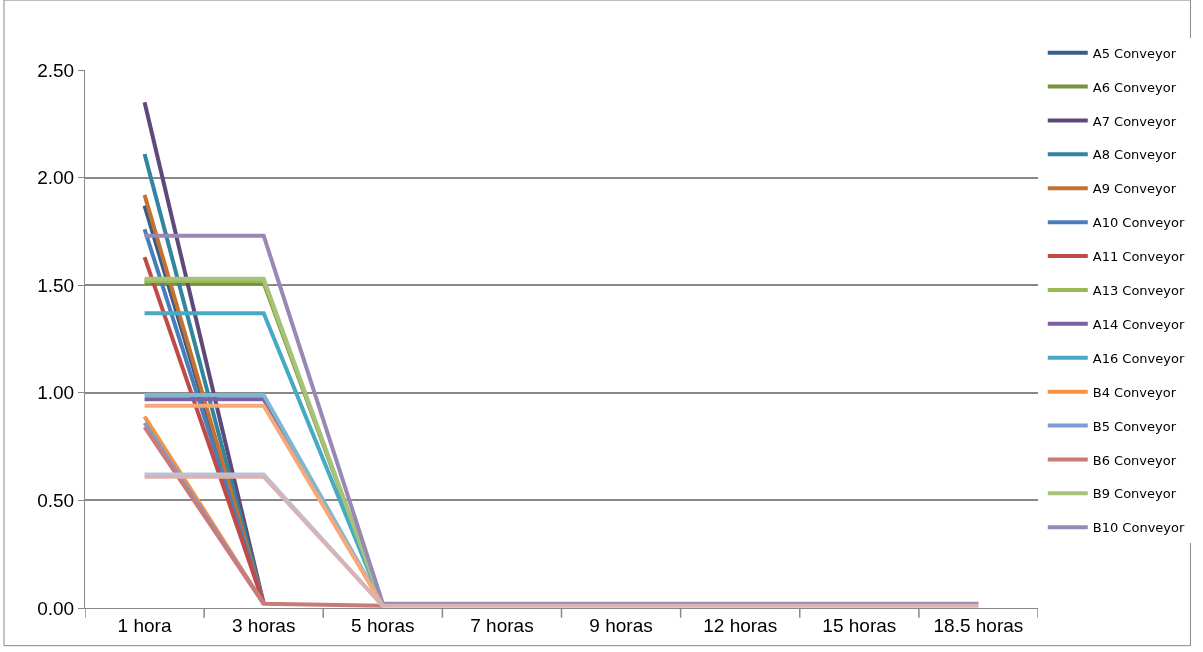  Describe the element at coordinates (1134, 426) in the screenshot. I see `legend-label: B5 Conveyor` at that location.